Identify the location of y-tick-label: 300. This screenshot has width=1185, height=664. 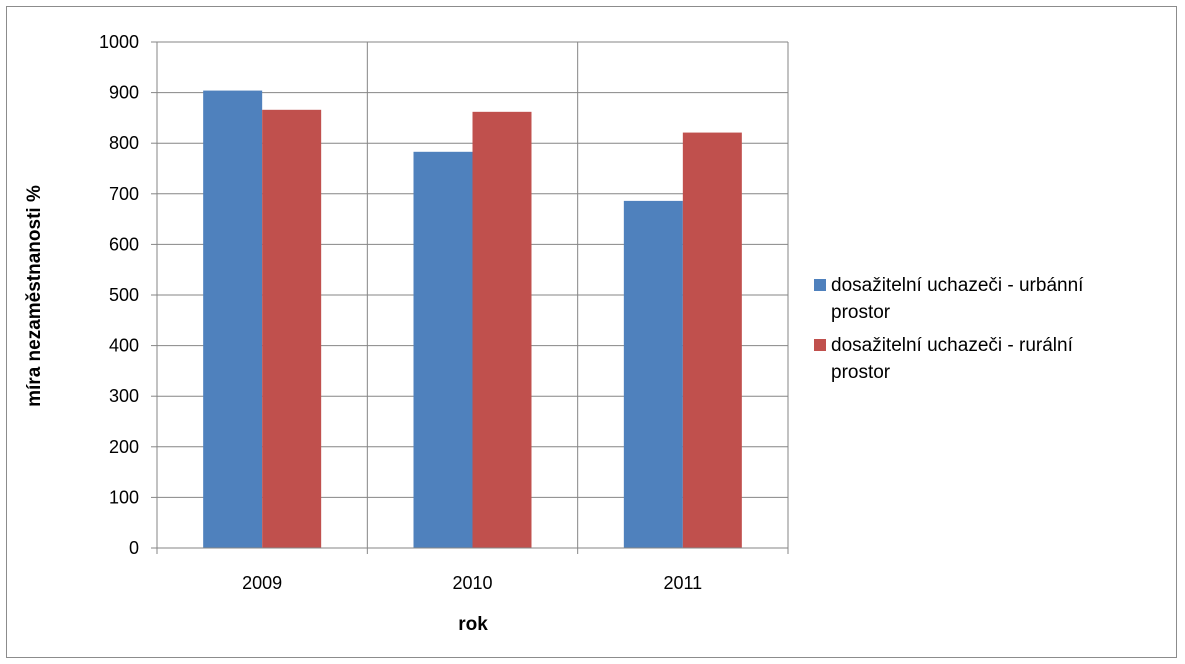
(124, 396).